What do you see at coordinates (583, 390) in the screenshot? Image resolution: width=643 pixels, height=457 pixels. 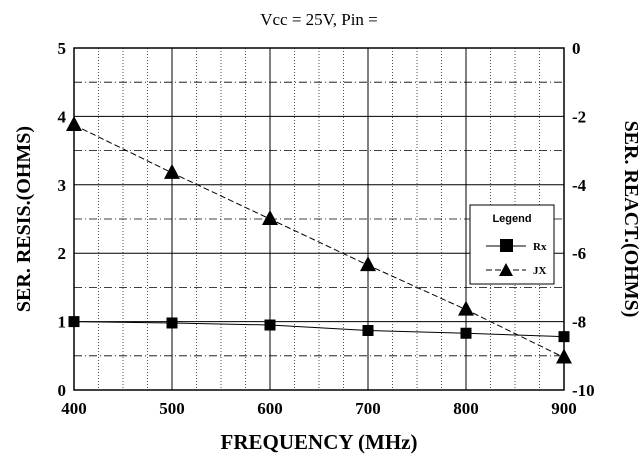 I see `y-right-tick-label: -10` at bounding box center [583, 390].